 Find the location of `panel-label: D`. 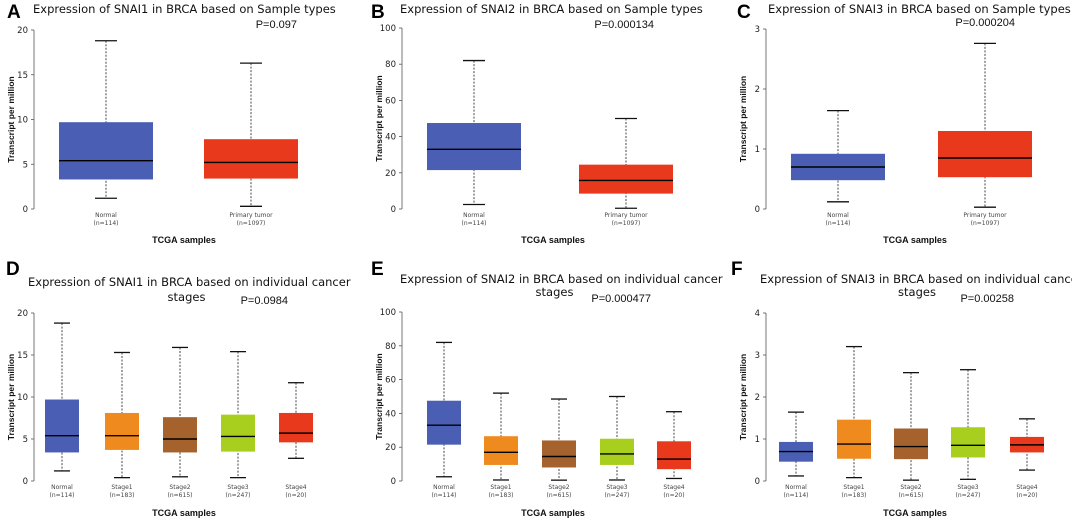

panel-label: D is located at coordinates (13, 269).